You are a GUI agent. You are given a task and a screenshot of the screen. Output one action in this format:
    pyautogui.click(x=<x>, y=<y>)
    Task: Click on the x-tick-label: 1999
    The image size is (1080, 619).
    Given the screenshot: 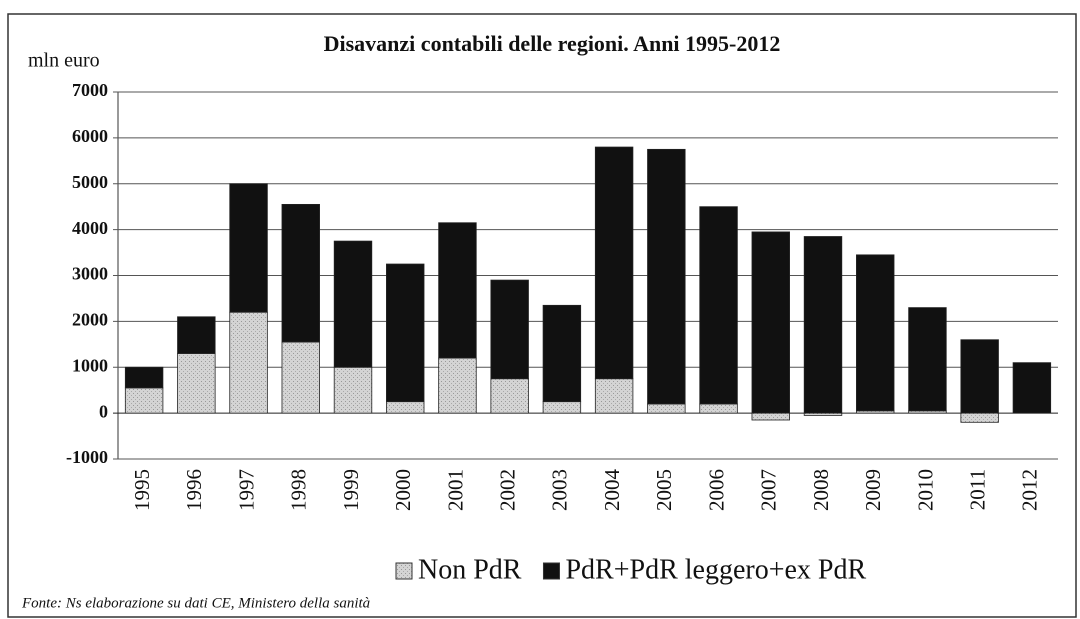 What is the action you would take?
    pyautogui.click(x=351, y=490)
    